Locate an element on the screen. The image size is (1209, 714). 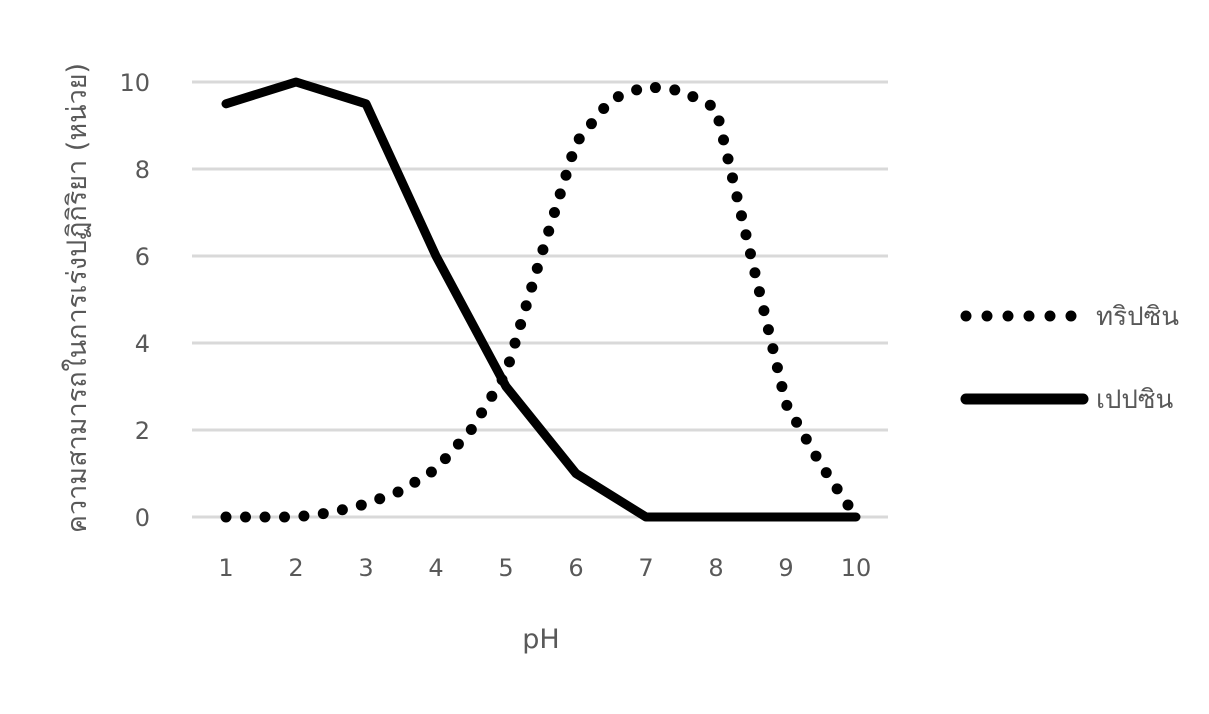
x-tick-label: 9 is located at coordinates (785, 568).